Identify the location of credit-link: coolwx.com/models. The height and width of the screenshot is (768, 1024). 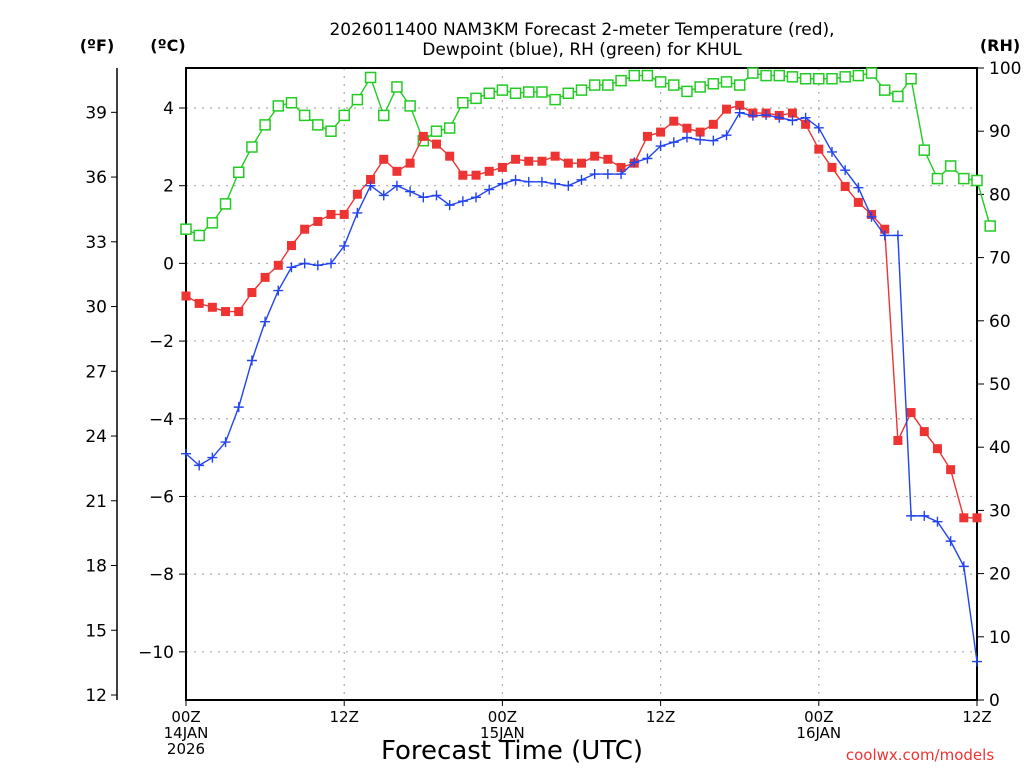
(920, 755).